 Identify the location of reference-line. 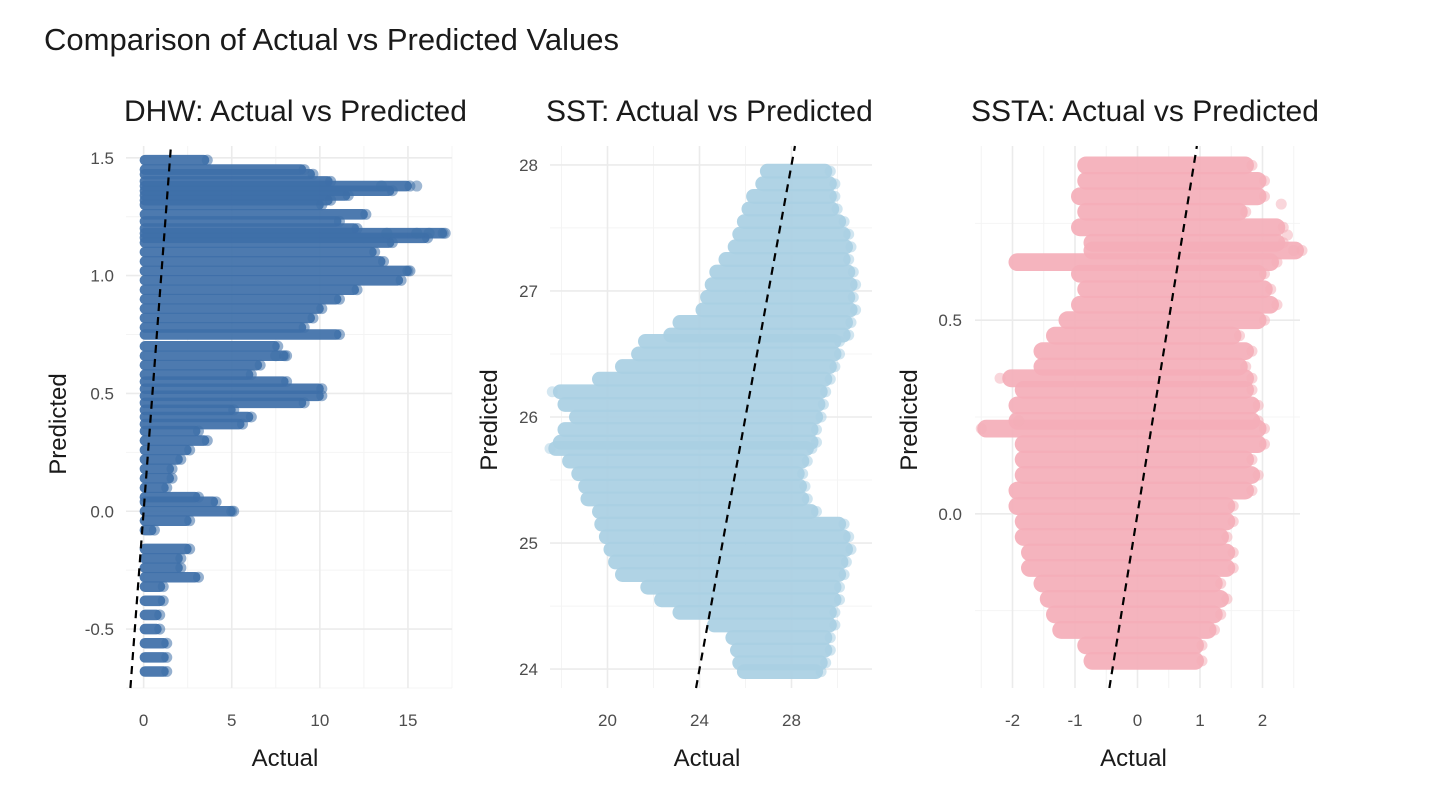
(745, 417).